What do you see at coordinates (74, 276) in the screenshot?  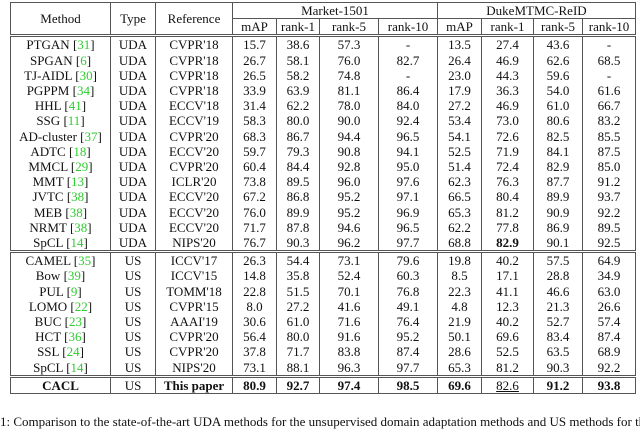 I see `citation-link: 39` at bounding box center [74, 276].